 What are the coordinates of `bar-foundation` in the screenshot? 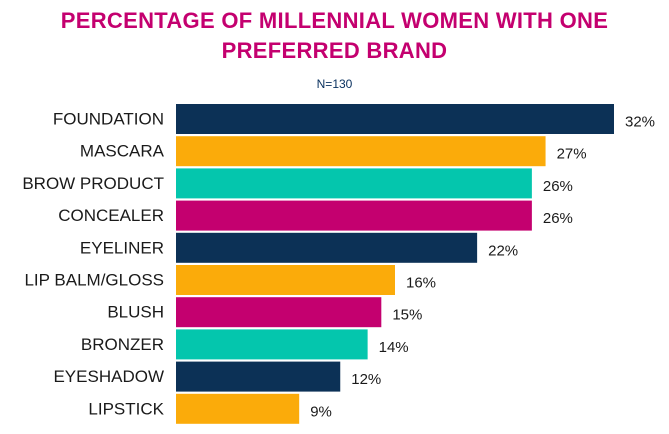 It's located at (395, 119).